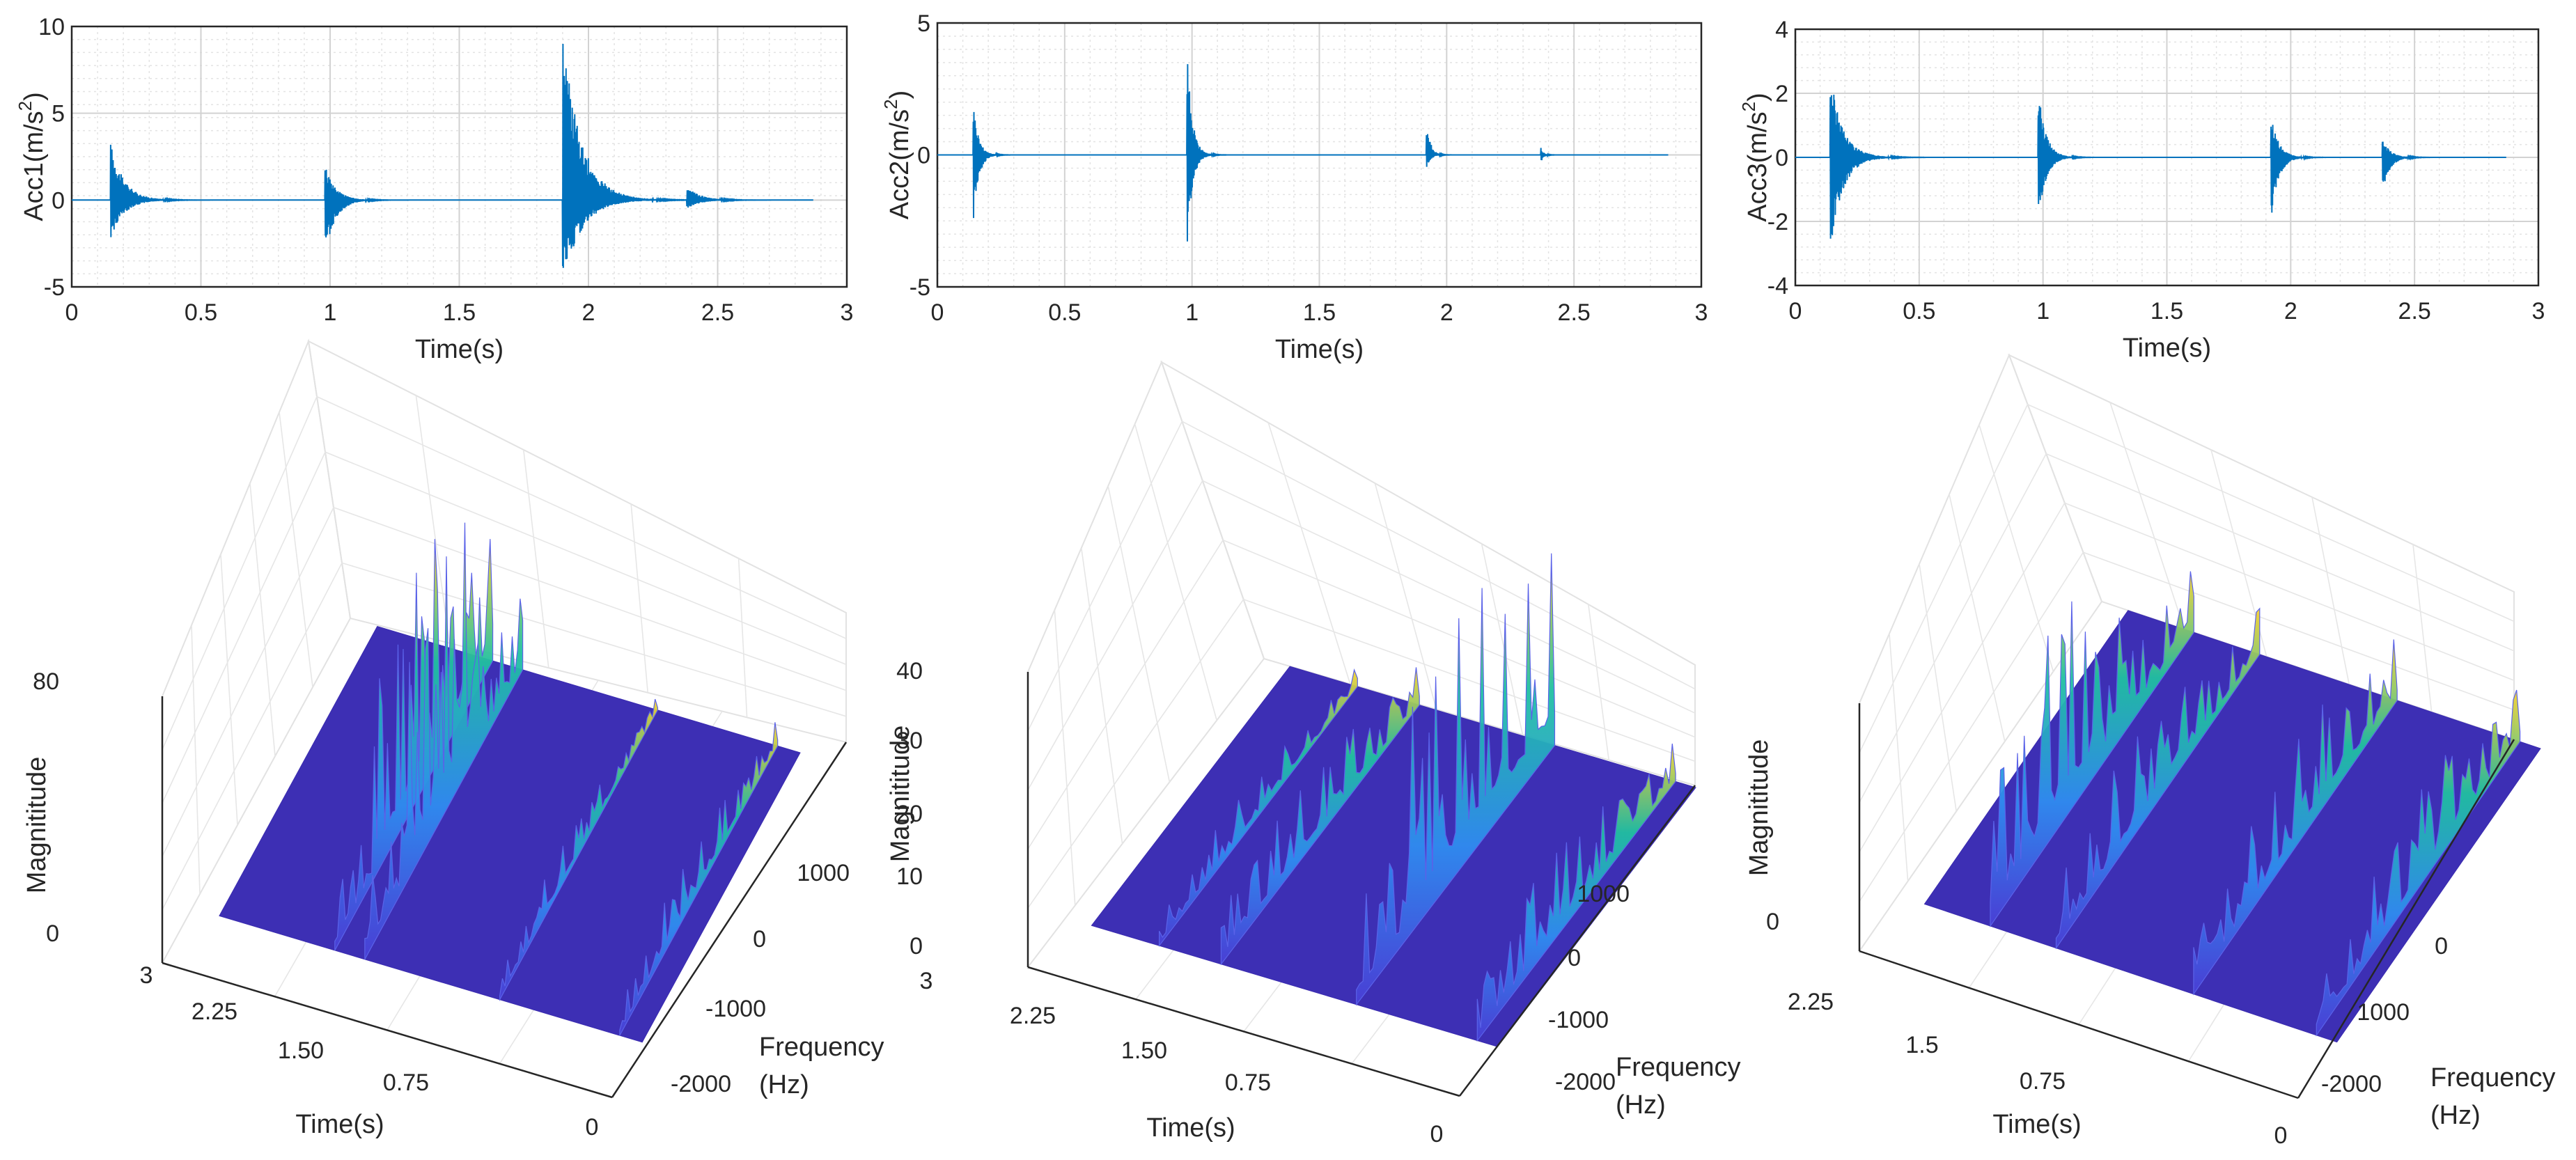 The width and height of the screenshot is (2576, 1160). I want to click on y-axis-label: Acc1(m/s2), so click(32, 156).